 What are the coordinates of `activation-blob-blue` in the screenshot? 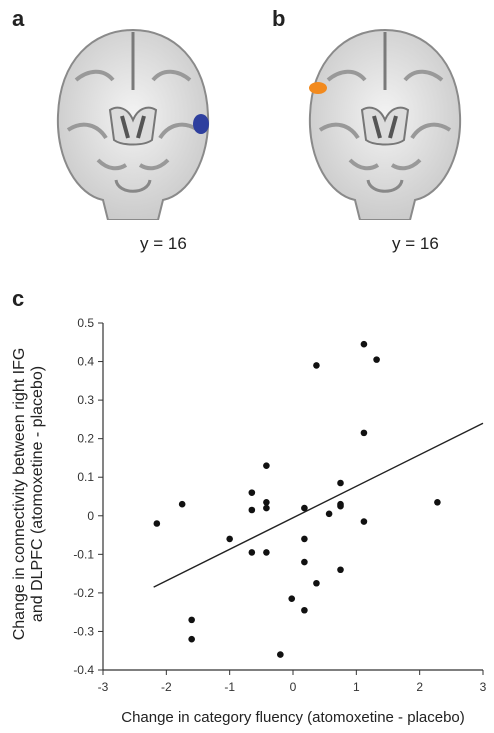 It's located at (201, 124).